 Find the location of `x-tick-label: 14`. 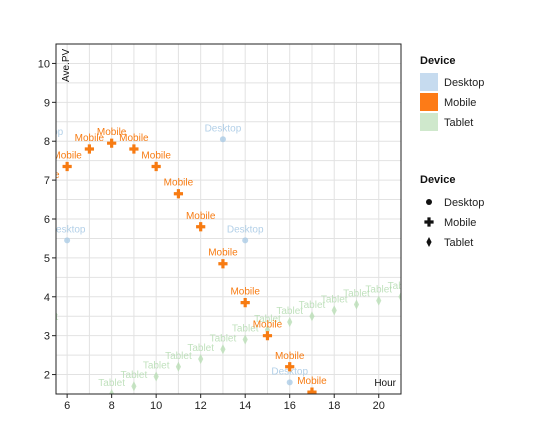

x-tick-label: 14 is located at coordinates (245, 406).